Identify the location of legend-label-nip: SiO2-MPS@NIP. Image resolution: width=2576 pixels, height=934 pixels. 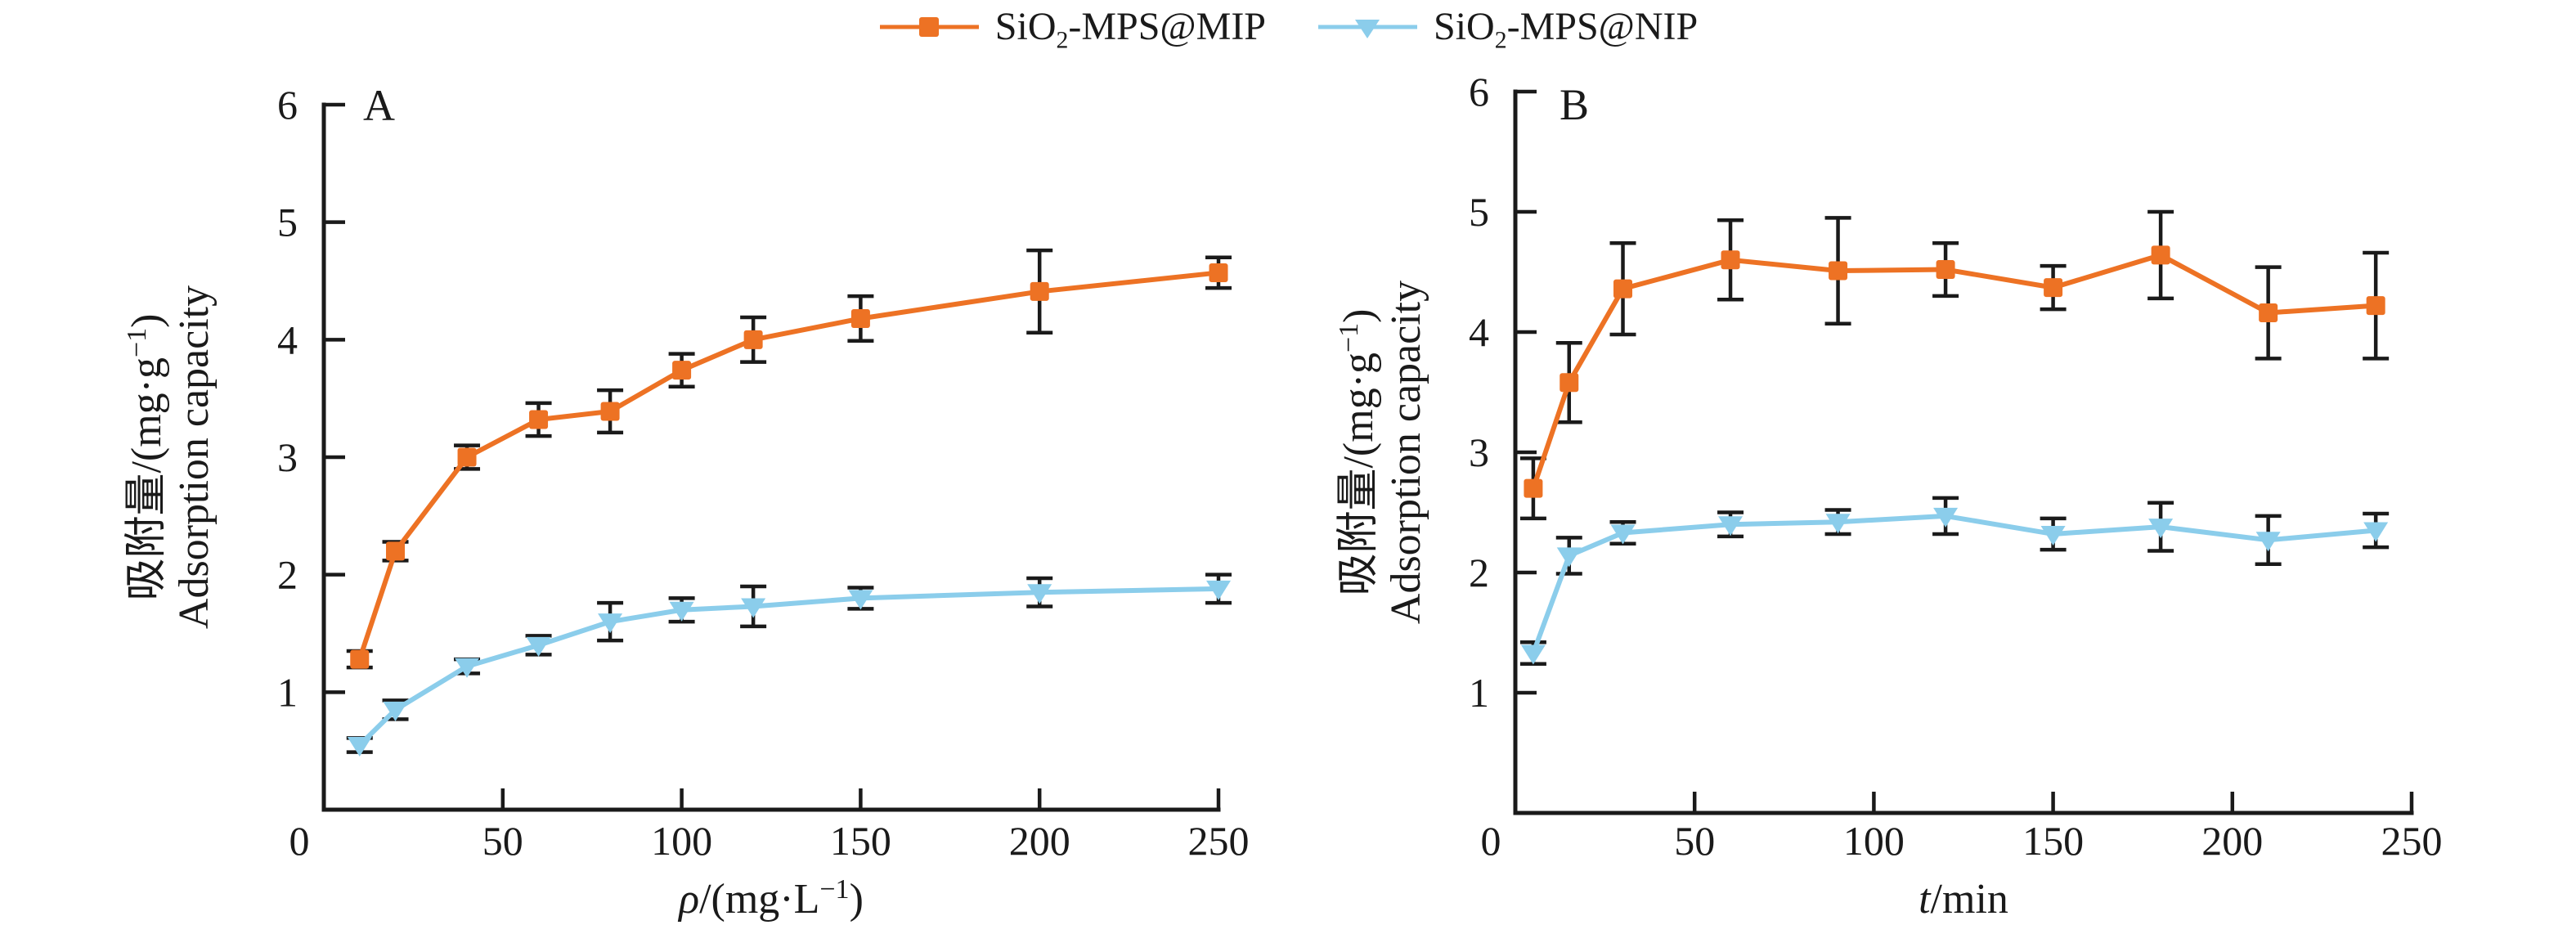
(1566, 29).